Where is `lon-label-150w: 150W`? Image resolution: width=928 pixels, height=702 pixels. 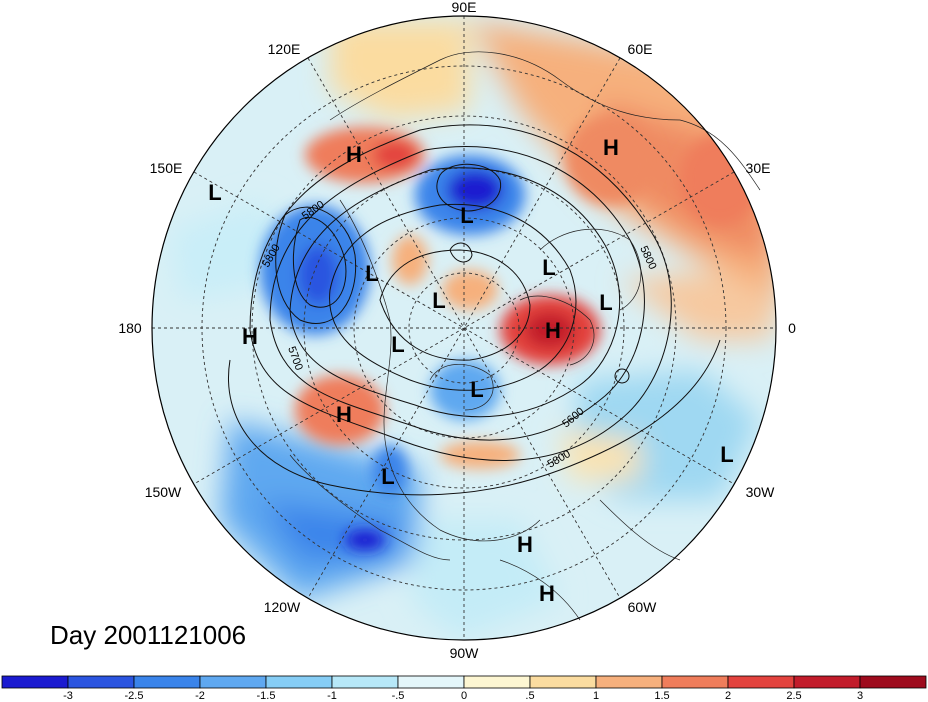 lon-label-150w: 150W is located at coordinates (163, 492).